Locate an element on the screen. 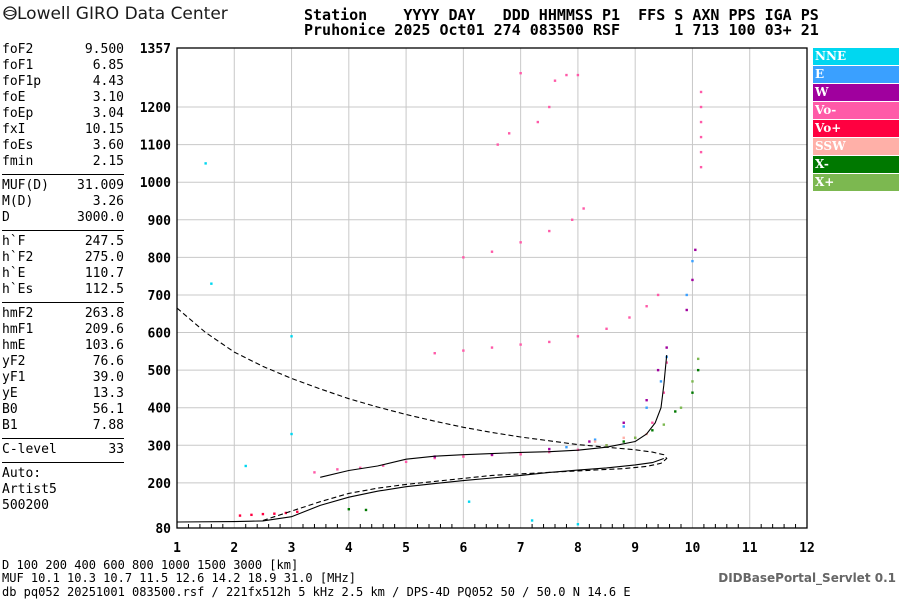 The height and width of the screenshot is (600, 900). param-row: hmF2 263.8 is located at coordinates (63, 314).